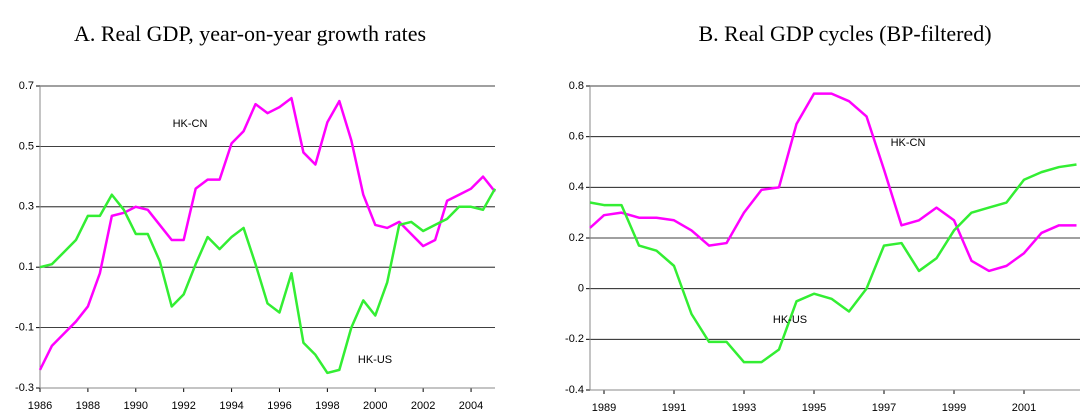 This screenshot has height=418, width=1080. Describe the element at coordinates (576, 86) in the screenshot. I see `y-tick-label: 0.8` at that location.